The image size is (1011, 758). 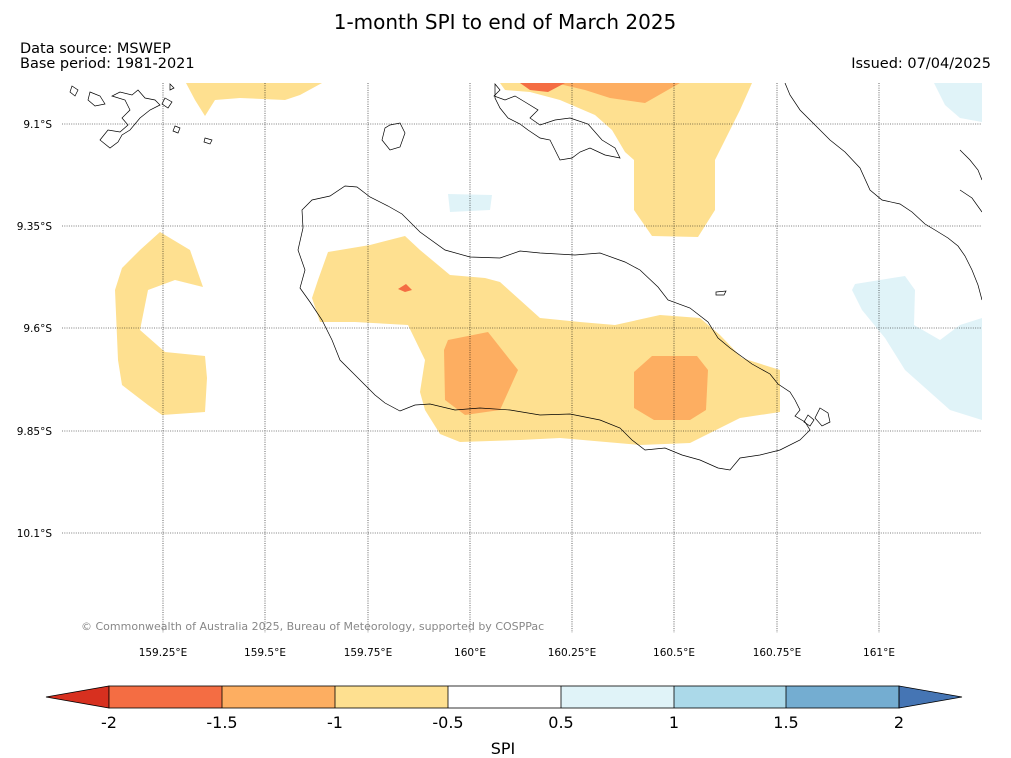 What do you see at coordinates (674, 653) in the screenshot?
I see `lon-tick-label: 160.5°E` at bounding box center [674, 653].